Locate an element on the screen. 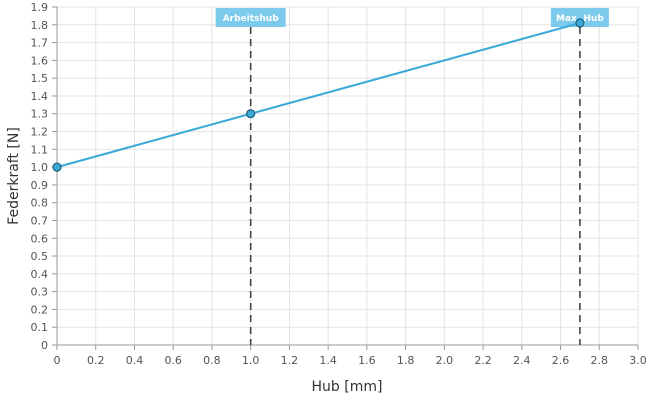 This screenshot has width=650, height=400. y-tick-label: 1.2 is located at coordinates (40, 132).